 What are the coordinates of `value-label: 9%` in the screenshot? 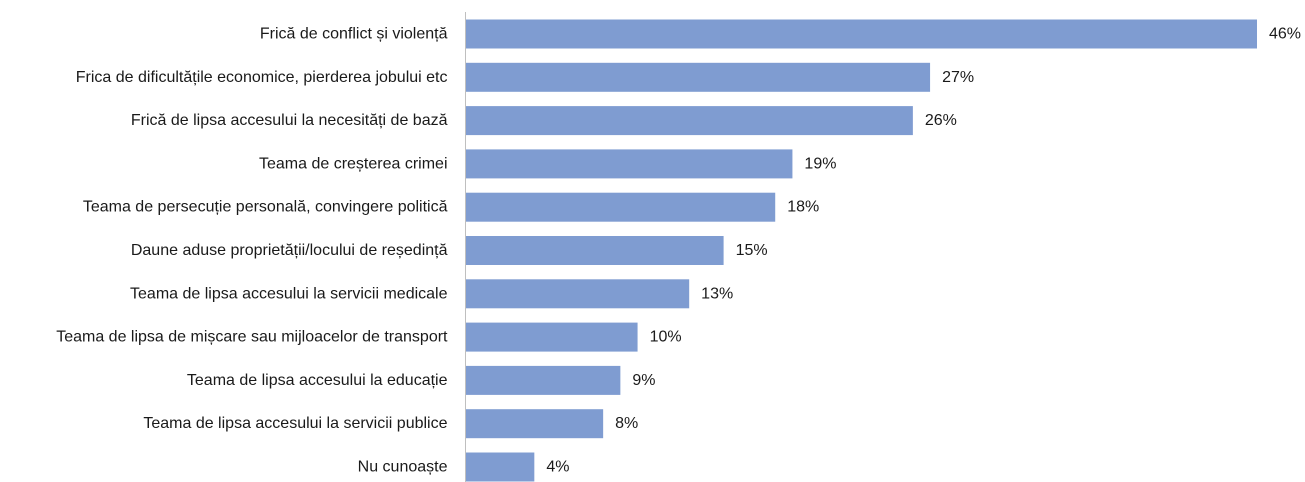 It's located at (643, 380).